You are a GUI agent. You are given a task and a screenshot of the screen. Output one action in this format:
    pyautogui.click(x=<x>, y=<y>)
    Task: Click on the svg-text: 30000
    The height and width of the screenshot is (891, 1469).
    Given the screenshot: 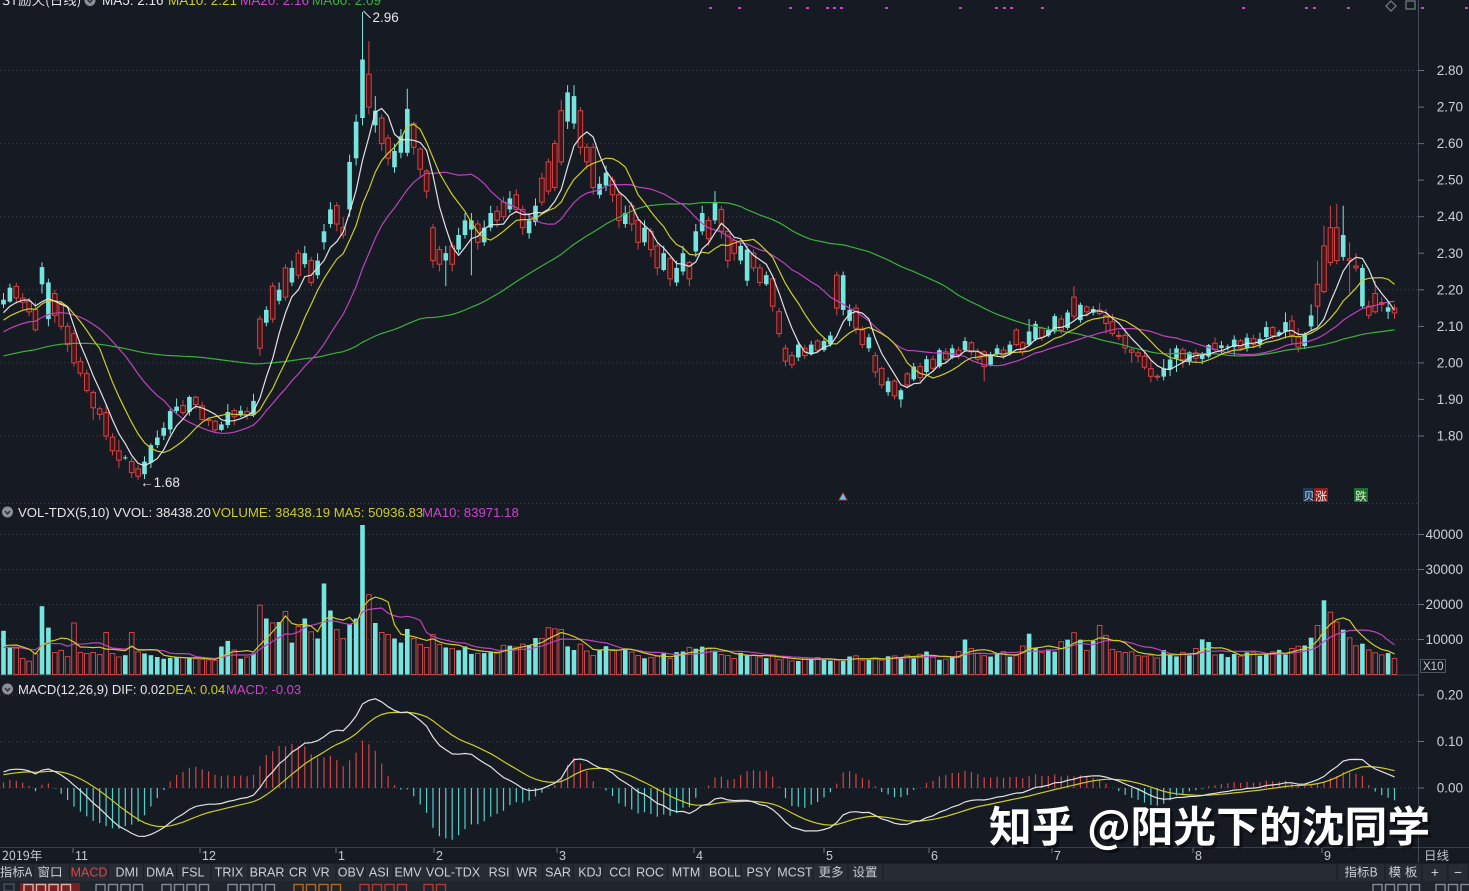 What is the action you would take?
    pyautogui.click(x=1444, y=569)
    